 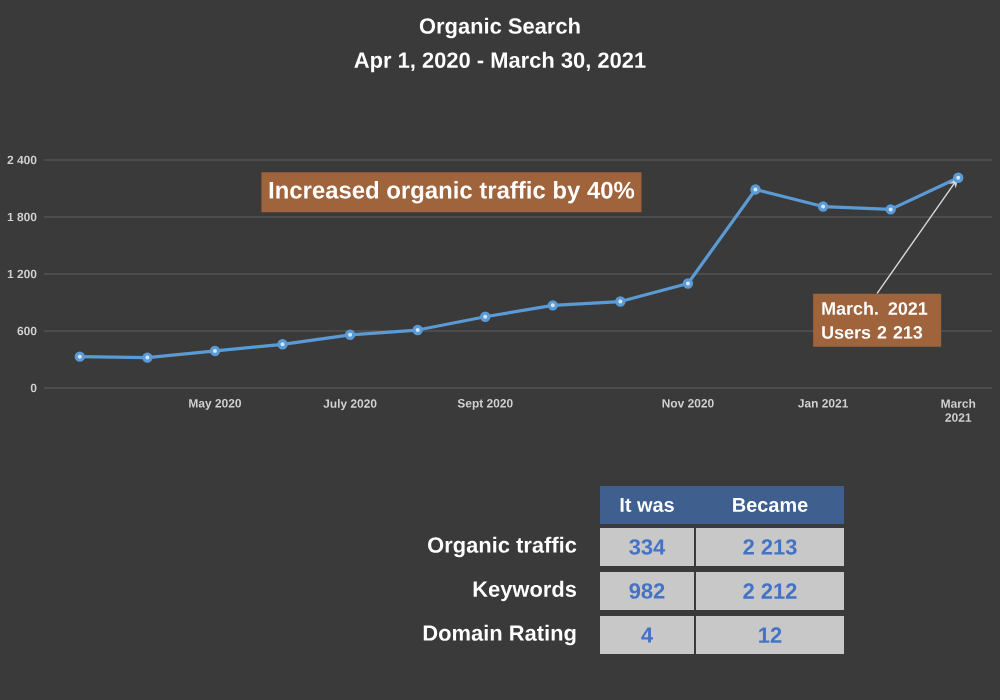 What do you see at coordinates (452, 192) in the screenshot?
I see `annotation: Increased organic traffic by 40%` at bounding box center [452, 192].